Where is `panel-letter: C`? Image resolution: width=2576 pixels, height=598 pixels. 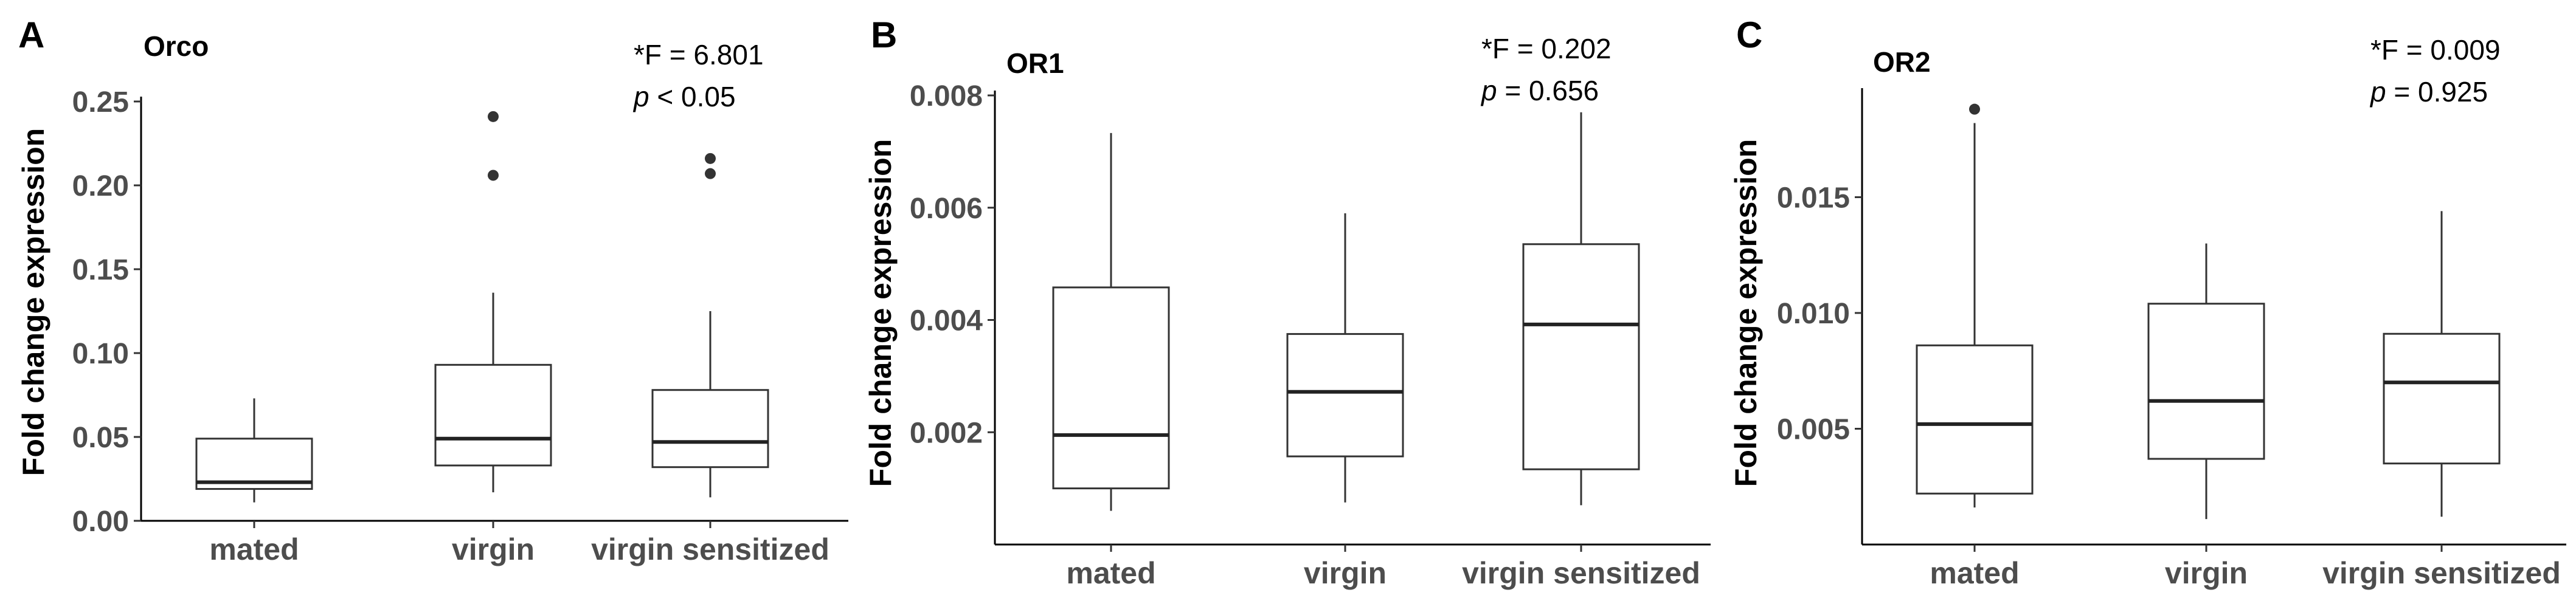
panel-letter: C is located at coordinates (1749, 35).